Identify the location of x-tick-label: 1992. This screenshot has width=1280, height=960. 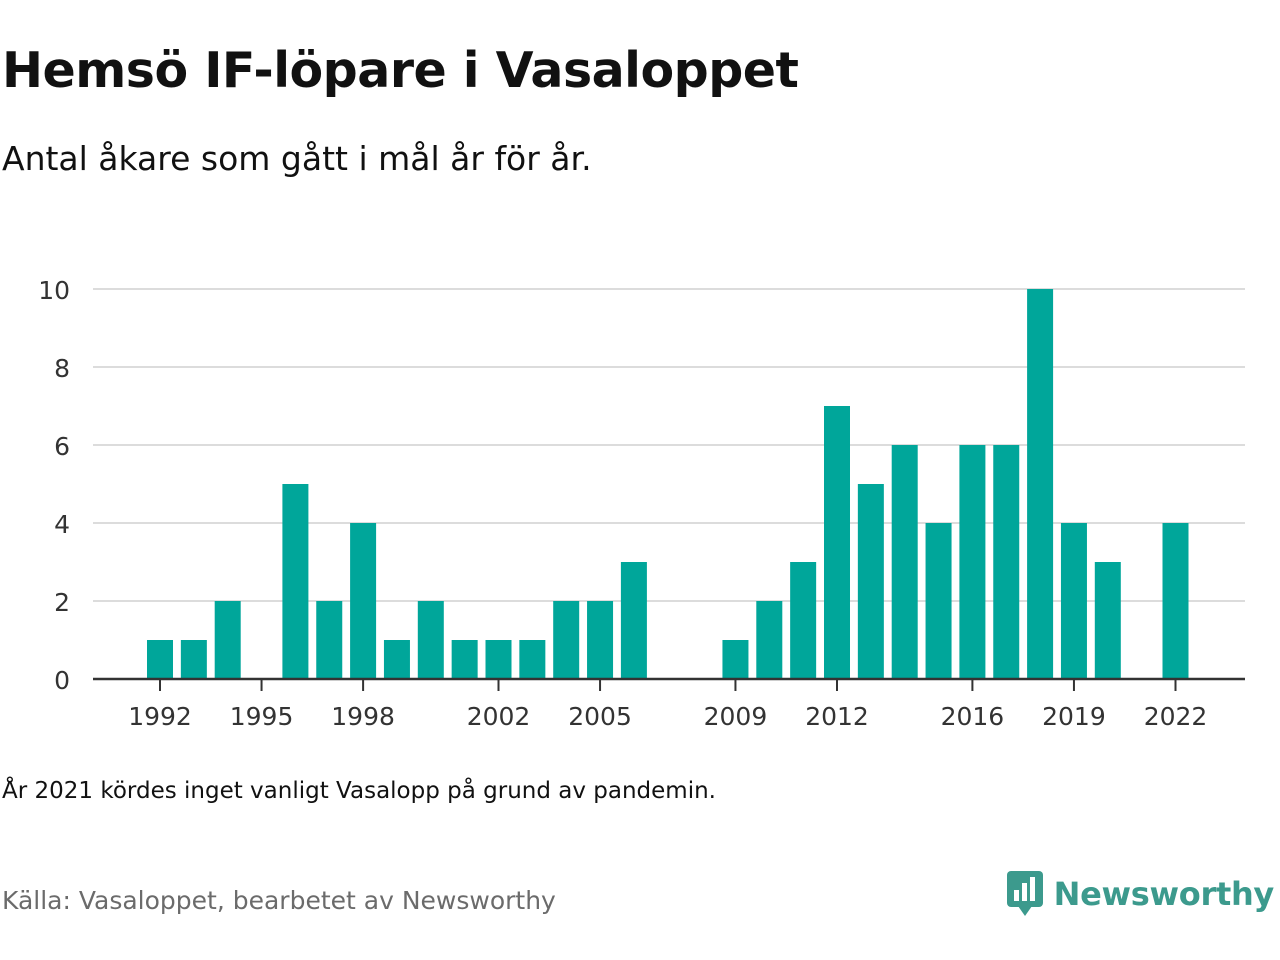
(160, 716).